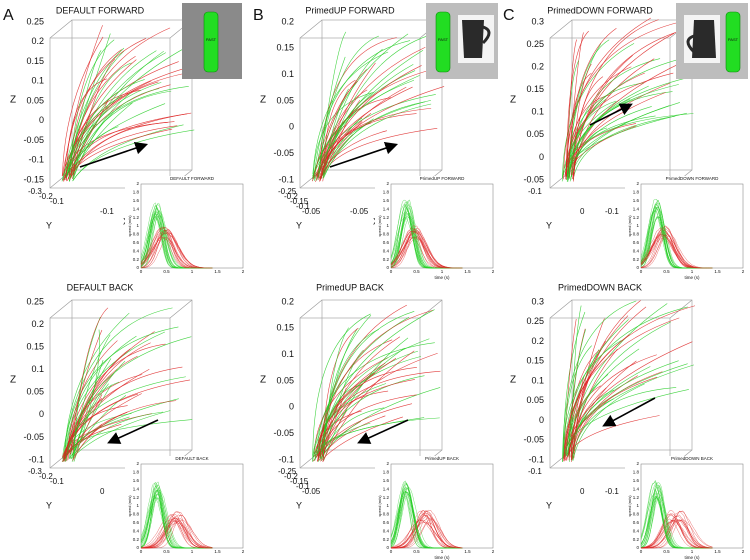  What do you see at coordinates (600, 10) in the screenshot?
I see `panel-title: PrimedDOWN FORWARD` at bounding box center [600, 10].